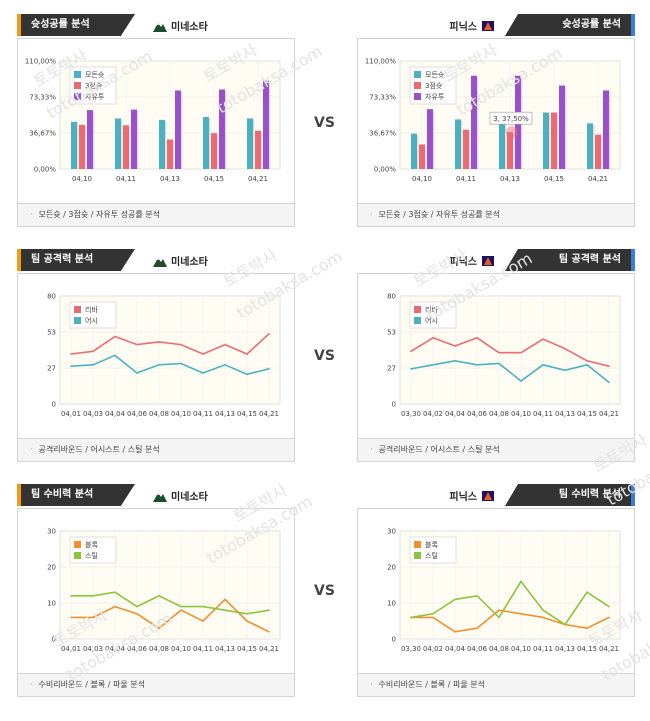  I want to click on panel-header: 팀 공격력 분석 미네소타, so click(156, 260).